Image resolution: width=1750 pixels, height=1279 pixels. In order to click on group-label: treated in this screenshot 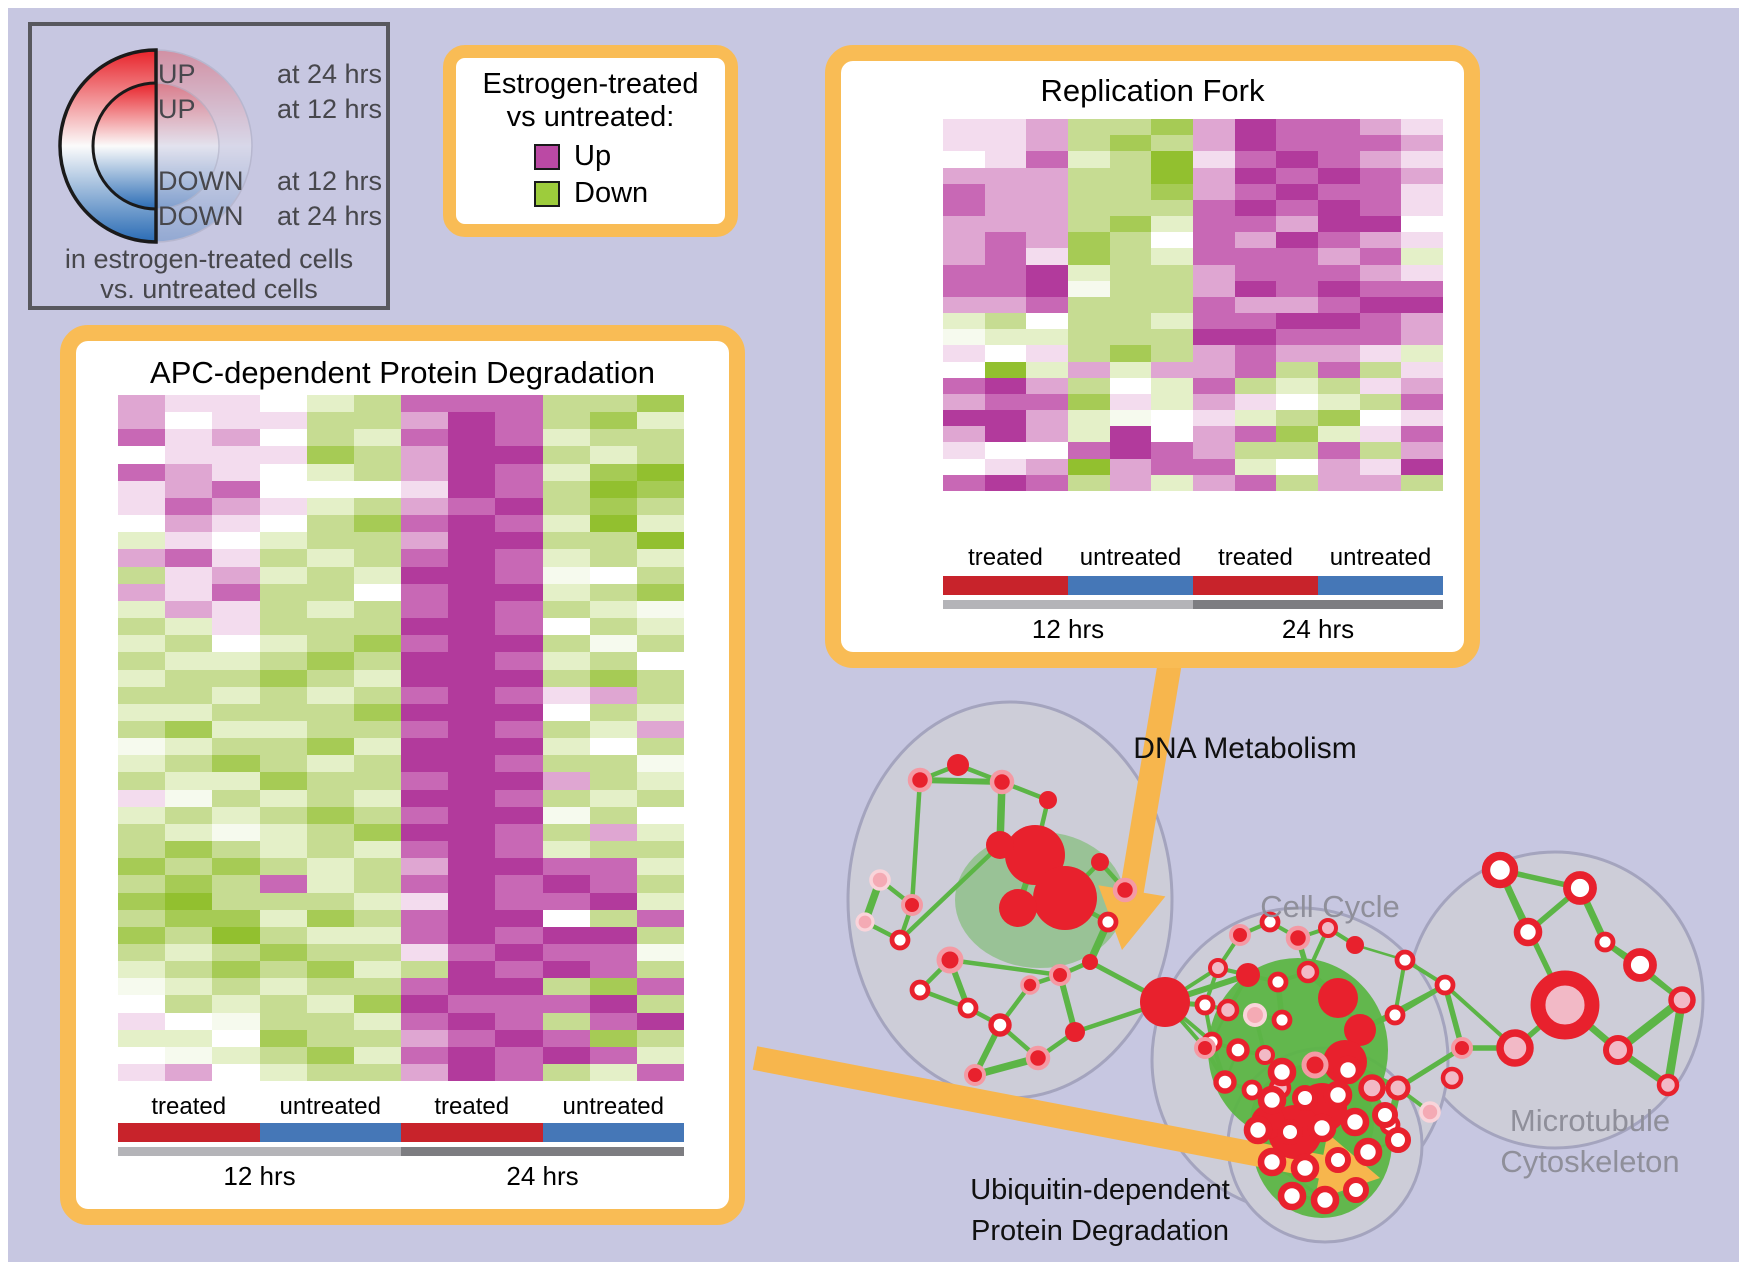, I will do `click(1005, 557)`.